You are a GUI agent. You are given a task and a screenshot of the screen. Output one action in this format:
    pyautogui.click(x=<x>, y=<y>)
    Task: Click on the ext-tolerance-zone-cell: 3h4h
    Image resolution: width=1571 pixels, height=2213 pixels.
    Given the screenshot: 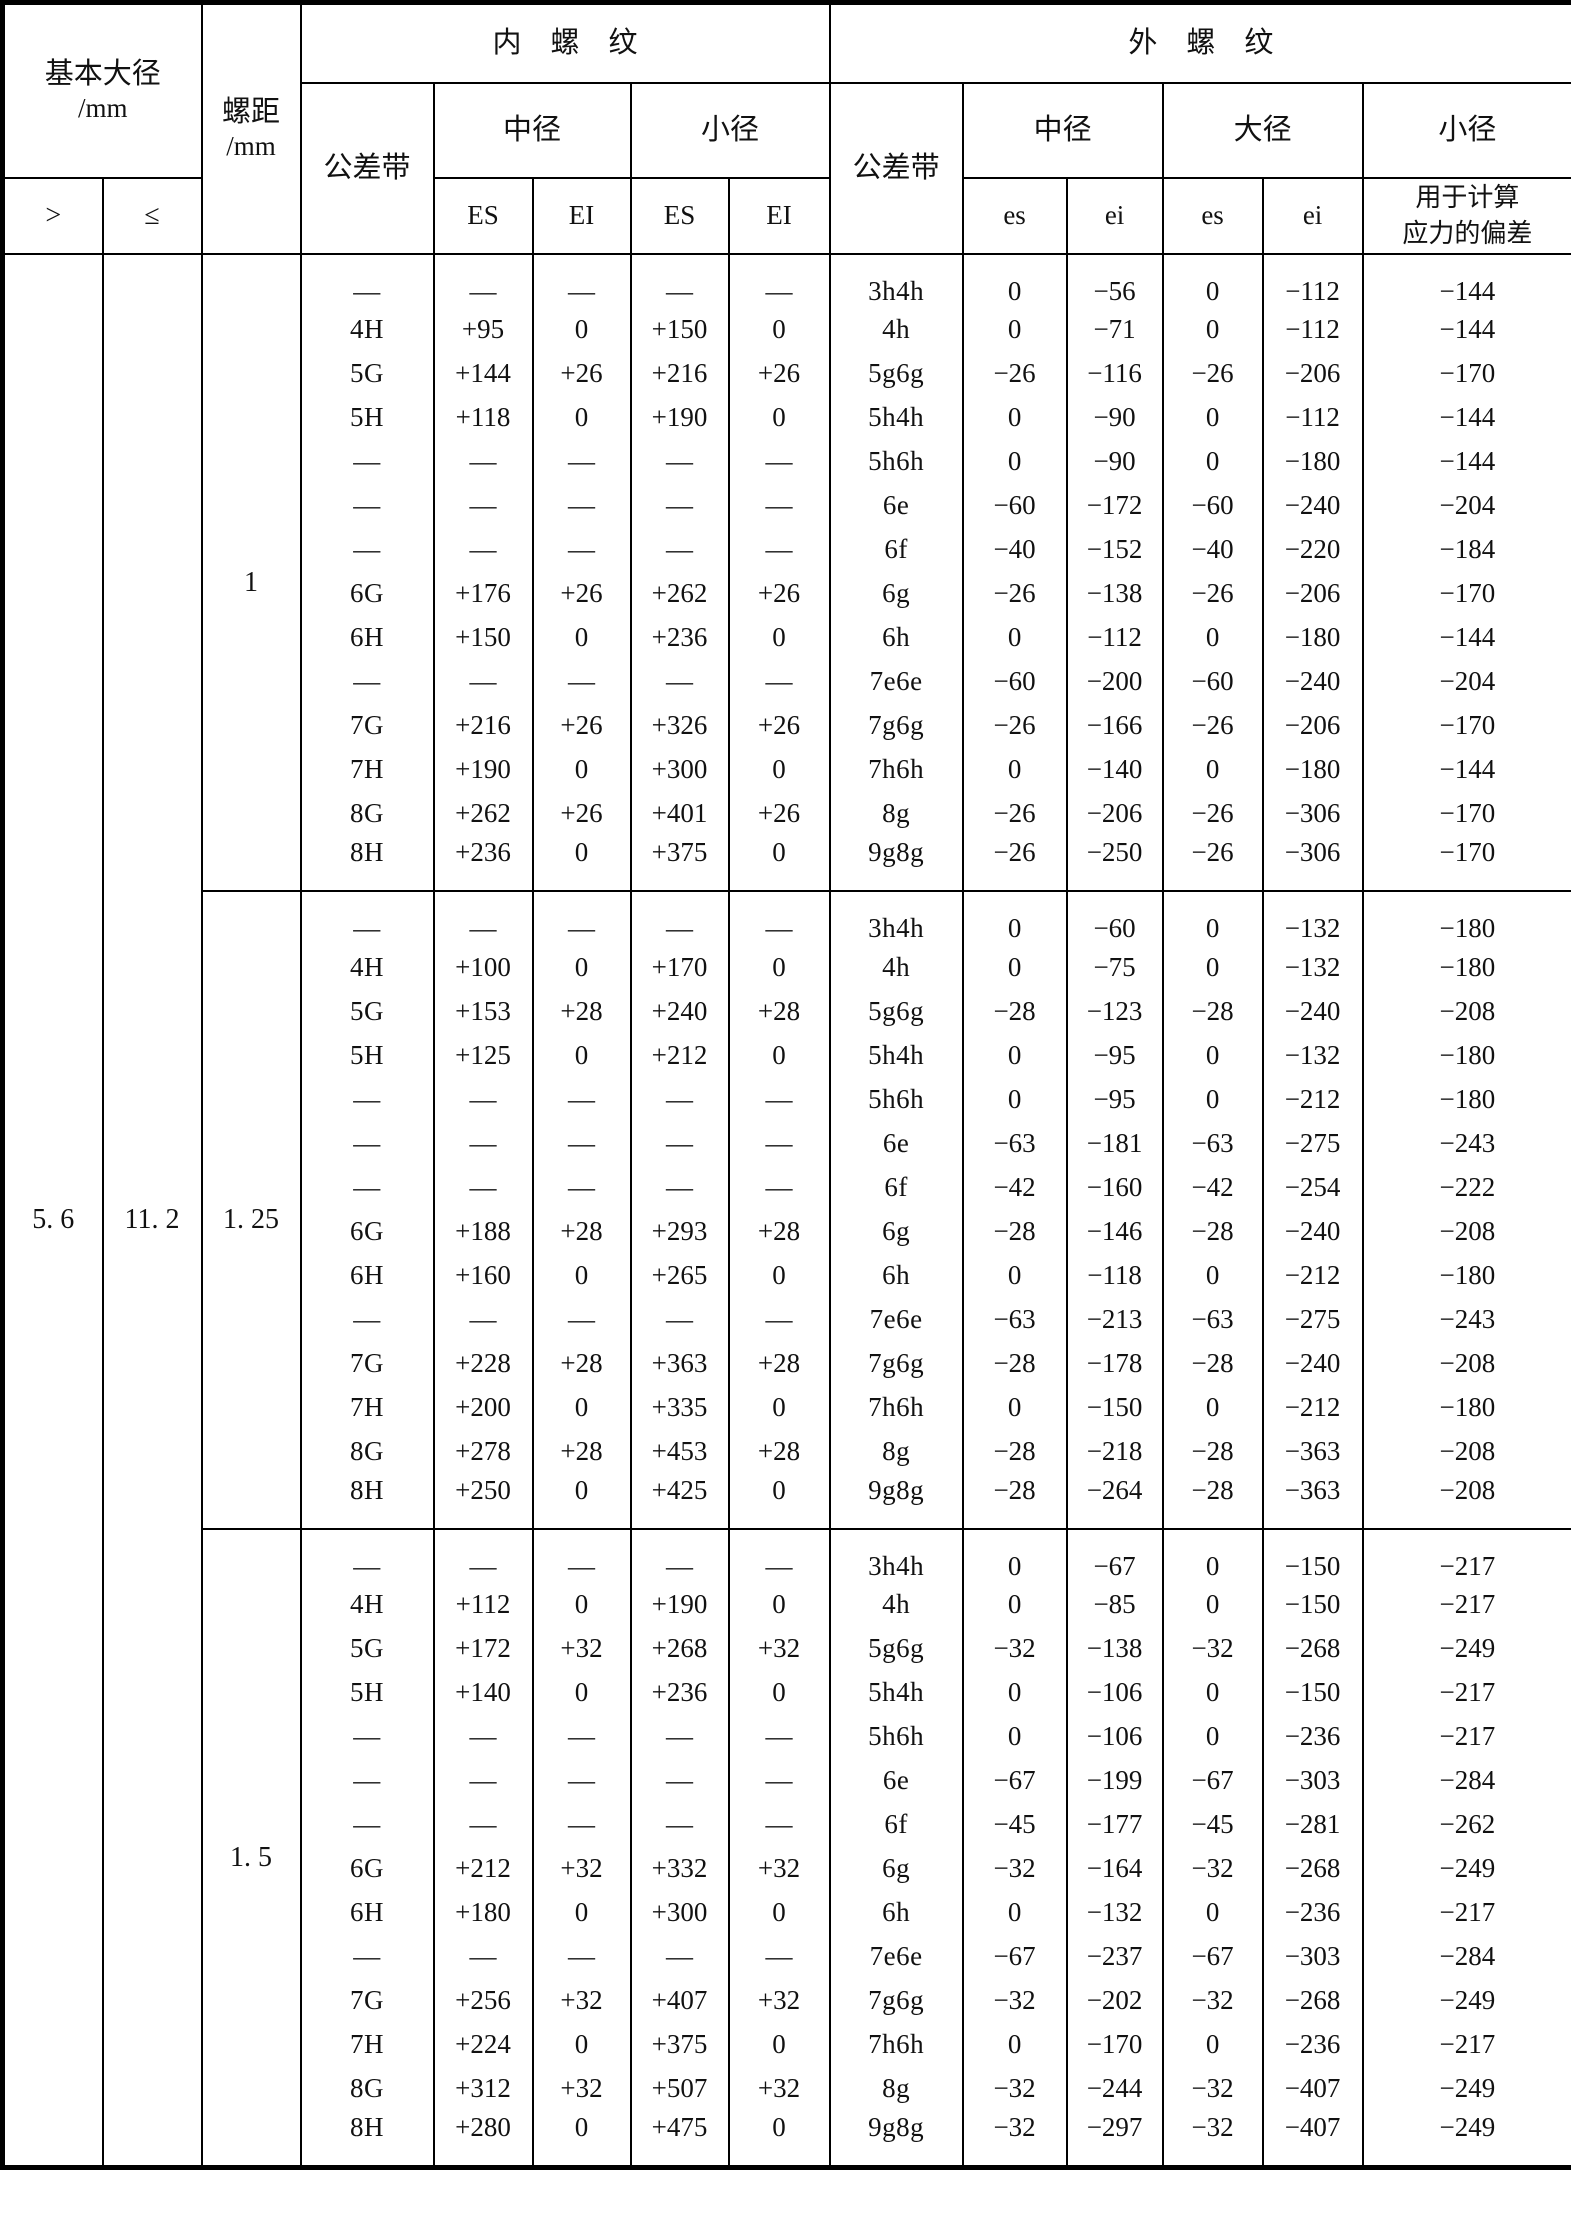 What is the action you would take?
    pyautogui.click(x=896, y=280)
    